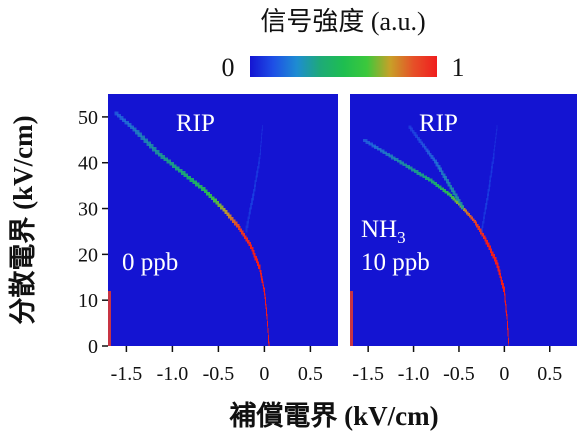  What do you see at coordinates (343, 66) in the screenshot?
I see `colorbar-gradient` at bounding box center [343, 66].